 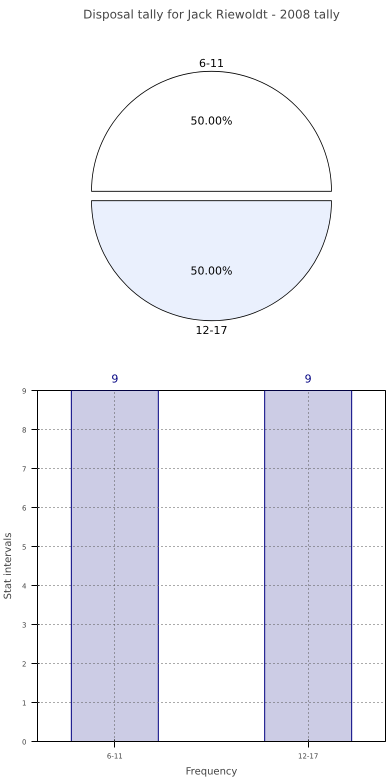 What do you see at coordinates (8, 566) in the screenshot?
I see `y-axis-title: Stat intervals` at bounding box center [8, 566].